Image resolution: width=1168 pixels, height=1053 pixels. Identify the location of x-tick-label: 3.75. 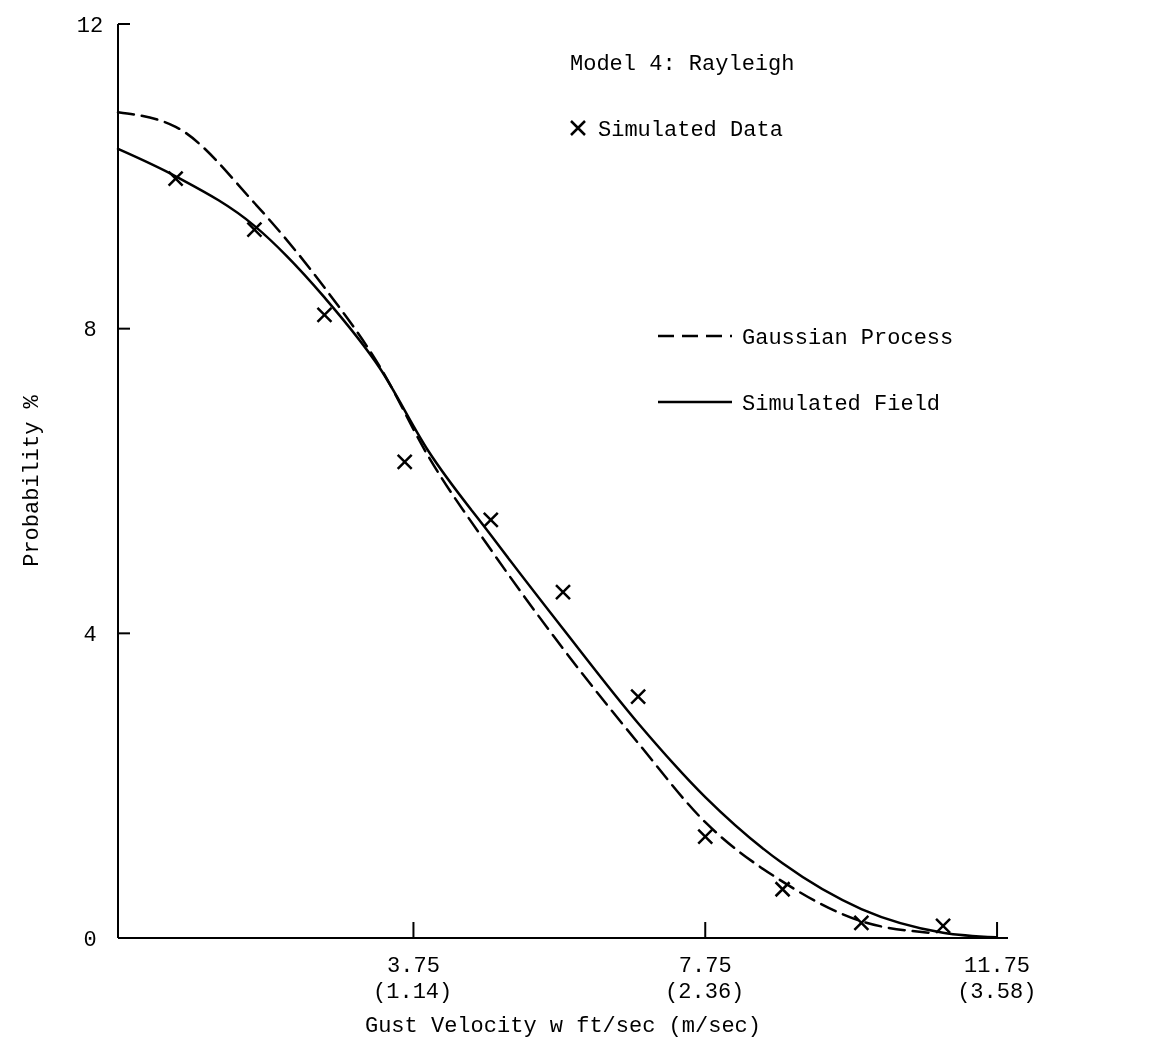
(413, 966).